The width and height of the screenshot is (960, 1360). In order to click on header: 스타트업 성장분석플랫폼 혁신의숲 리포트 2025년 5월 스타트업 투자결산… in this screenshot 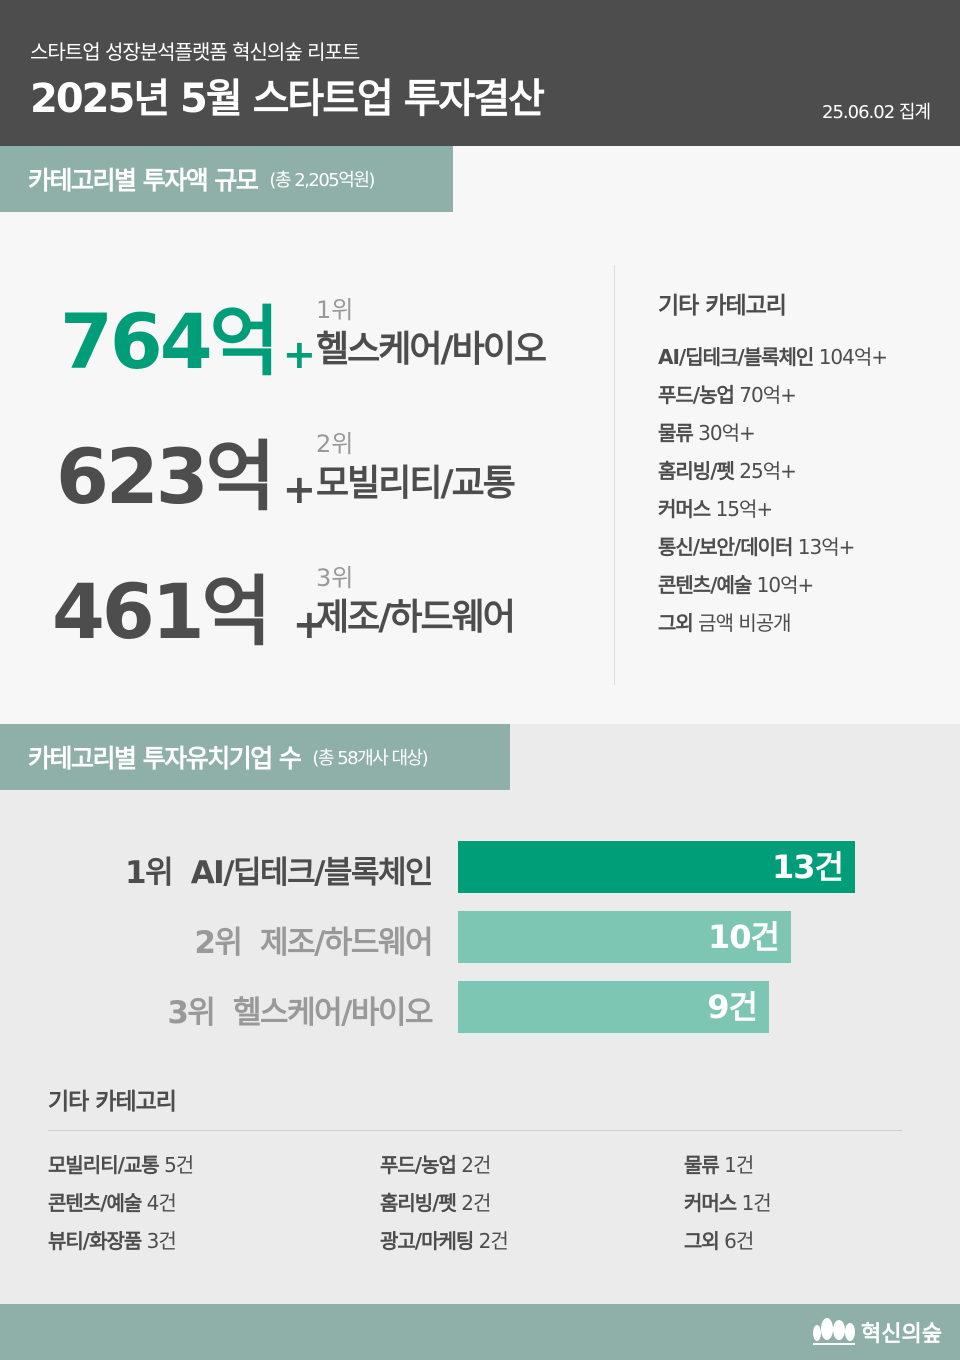, I will do `click(480, 73)`.